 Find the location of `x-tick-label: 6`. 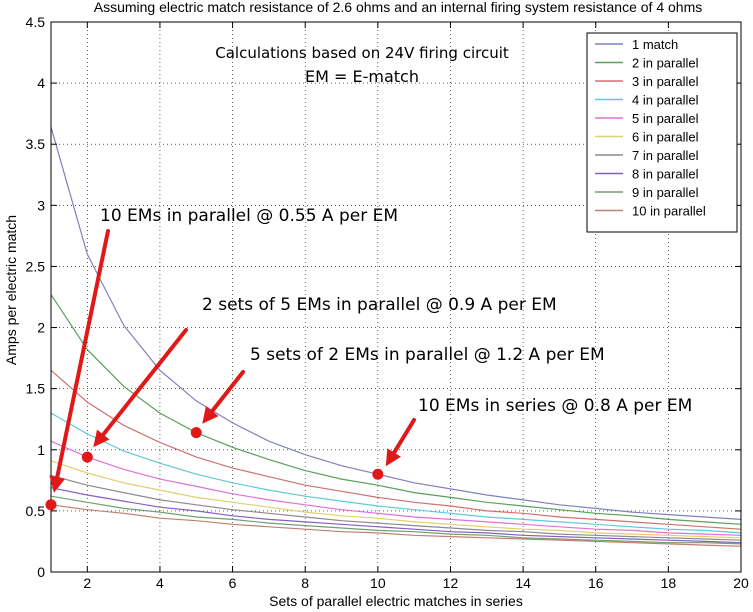

x-tick-label: 6 is located at coordinates (233, 583).